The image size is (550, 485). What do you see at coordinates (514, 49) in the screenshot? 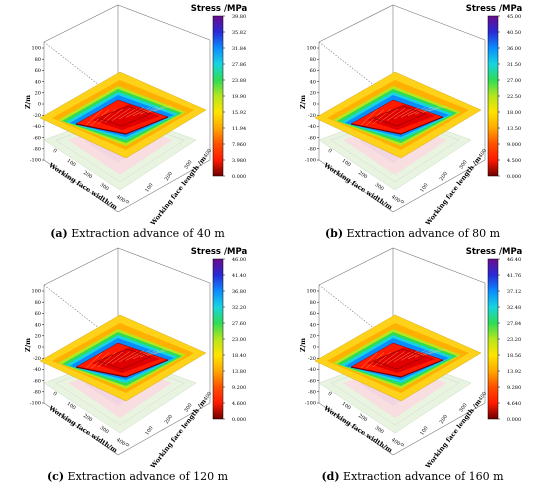
I see `colorbar-tick-label: 36.00` at bounding box center [514, 49].